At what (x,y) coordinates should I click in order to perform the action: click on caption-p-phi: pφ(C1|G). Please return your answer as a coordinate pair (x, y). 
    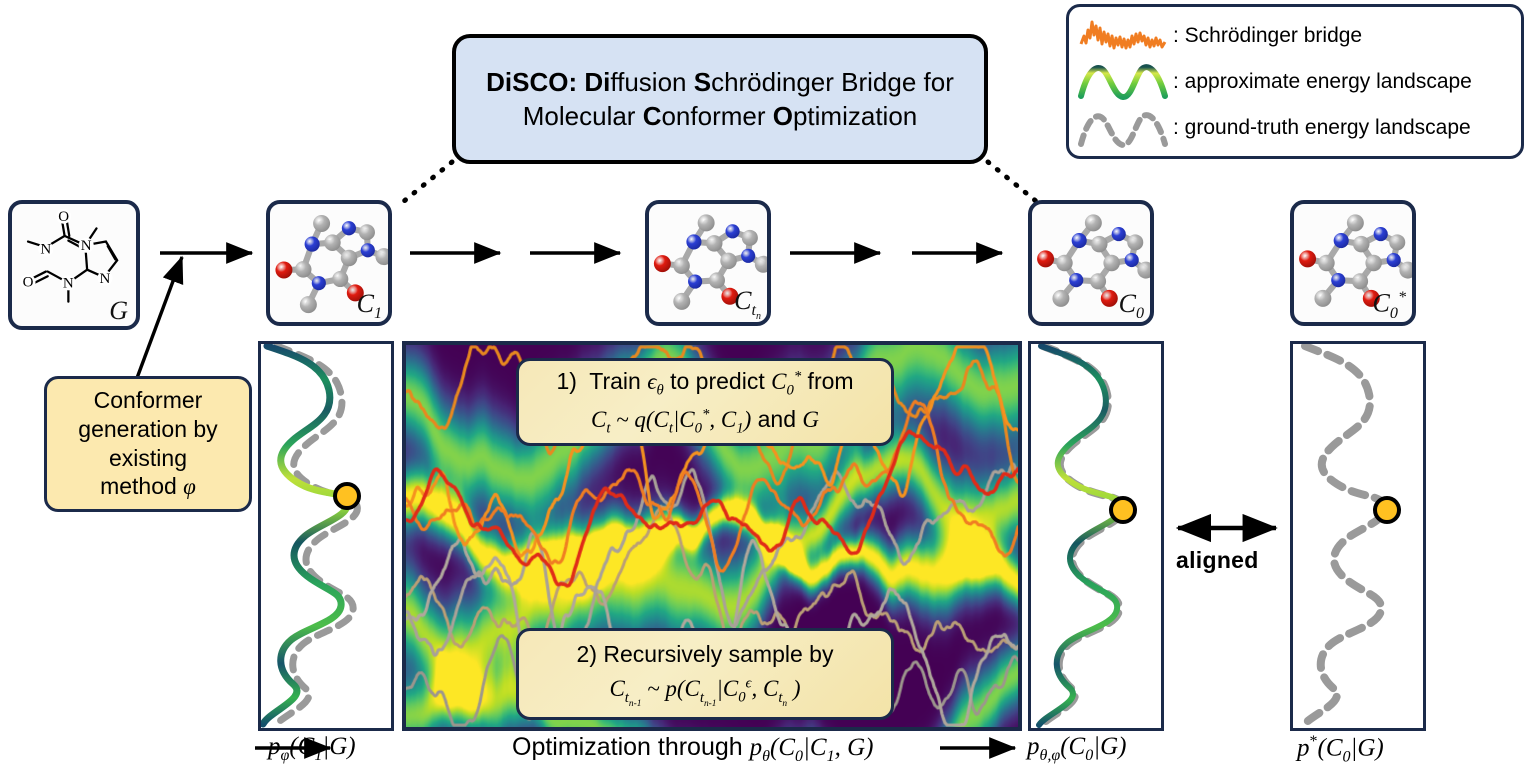
    Looking at the image, I should click on (312, 748).